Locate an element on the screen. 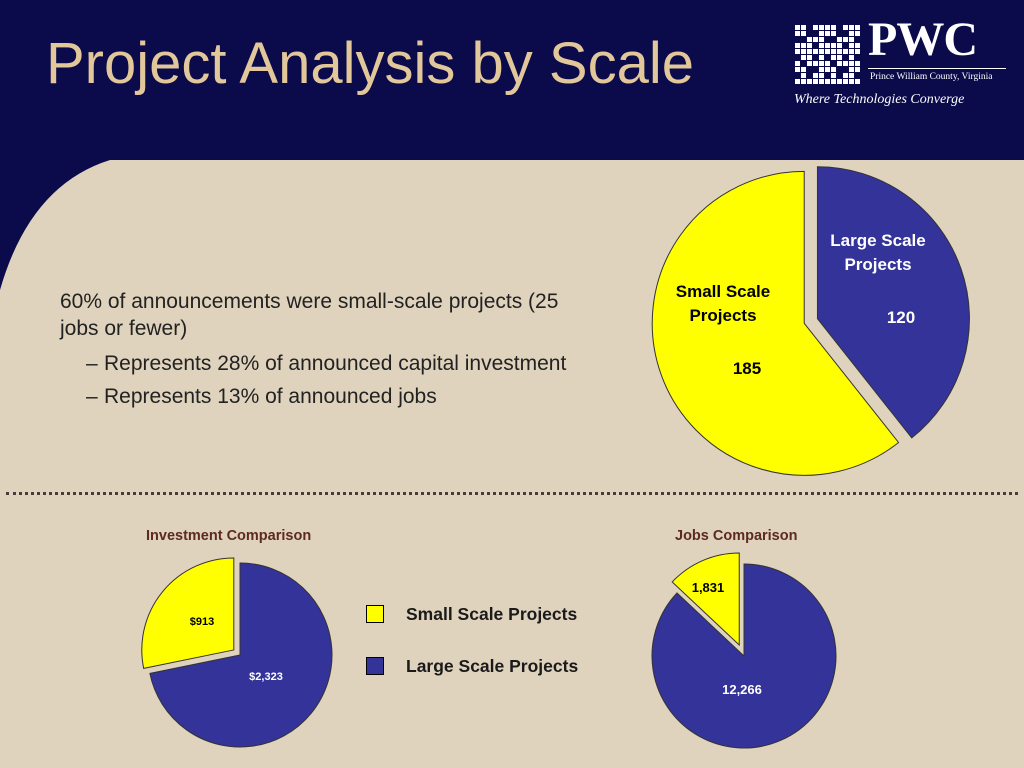 The height and width of the screenshot is (768, 1024). legend-label-small: Small Scale Projects is located at coordinates (492, 613).